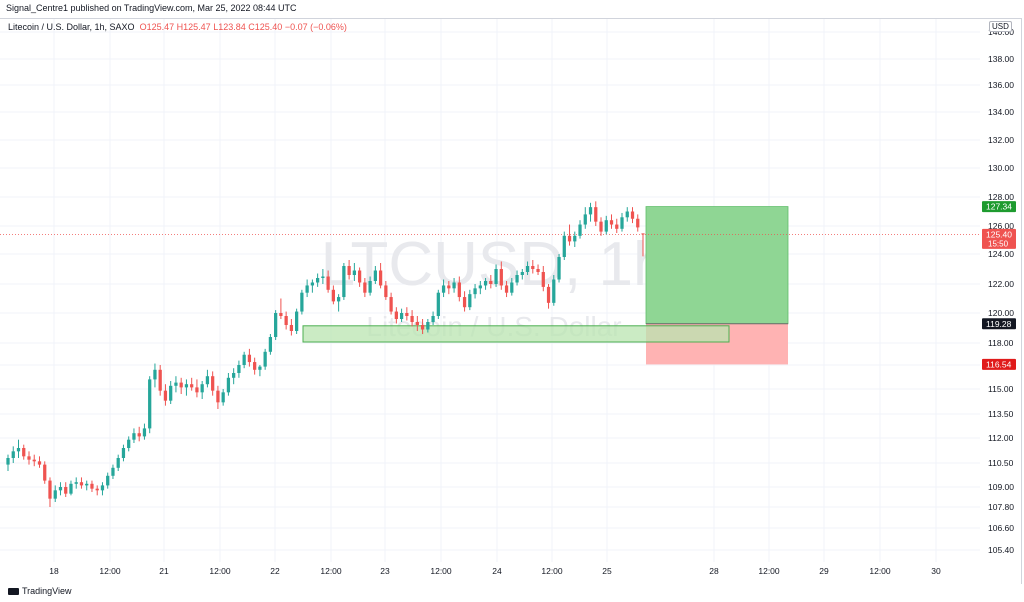 This screenshot has width=1024, height=602. Describe the element at coordinates (607, 571) in the screenshot. I see `x-tick-label: 25` at that location.